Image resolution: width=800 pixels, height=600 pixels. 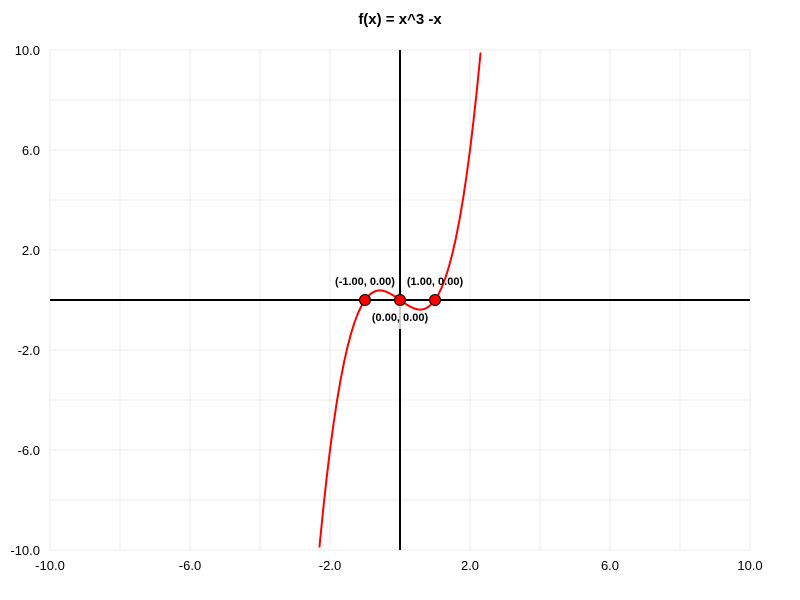 What do you see at coordinates (29, 350) in the screenshot?
I see `y-tick-label: -2.0` at bounding box center [29, 350].